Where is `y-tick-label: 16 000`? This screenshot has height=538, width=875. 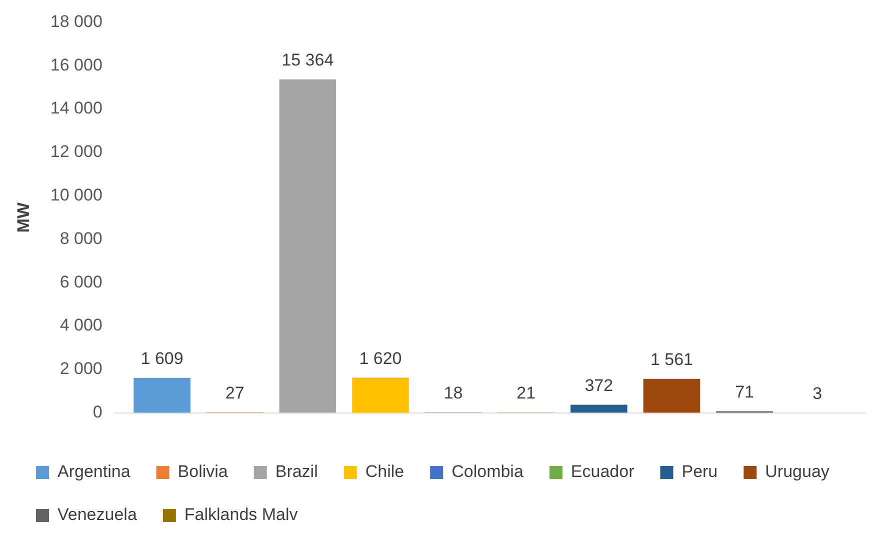
y-tick-label: 16 000 is located at coordinates (76, 64).